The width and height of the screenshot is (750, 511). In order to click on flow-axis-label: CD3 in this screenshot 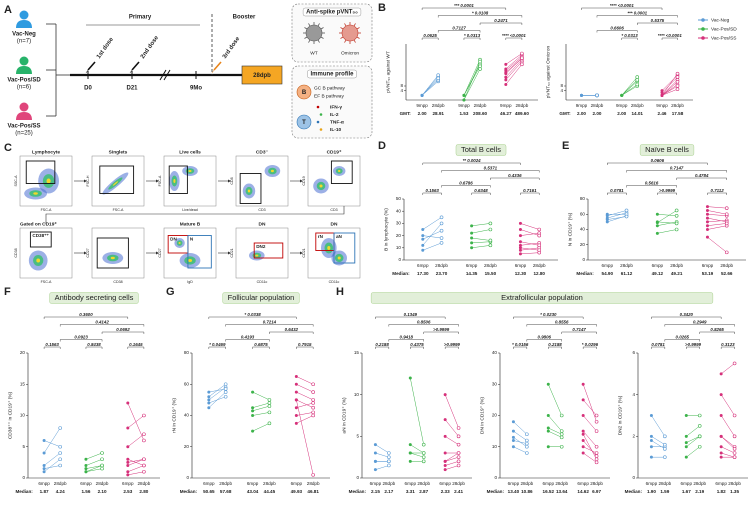, I will do `click(333, 210)`.